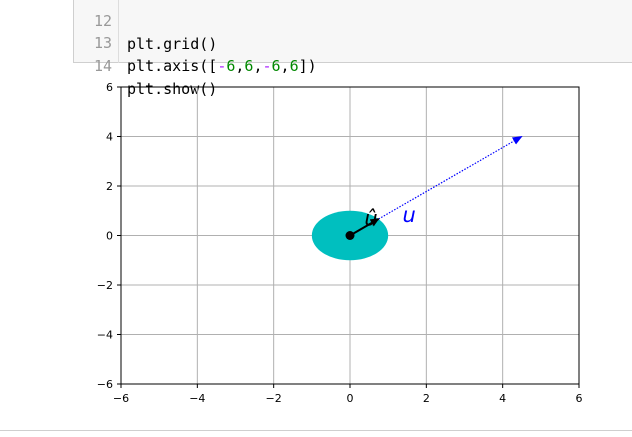 This screenshot has width=632, height=437. I want to click on x-tick-label: −2, so click(274, 398).